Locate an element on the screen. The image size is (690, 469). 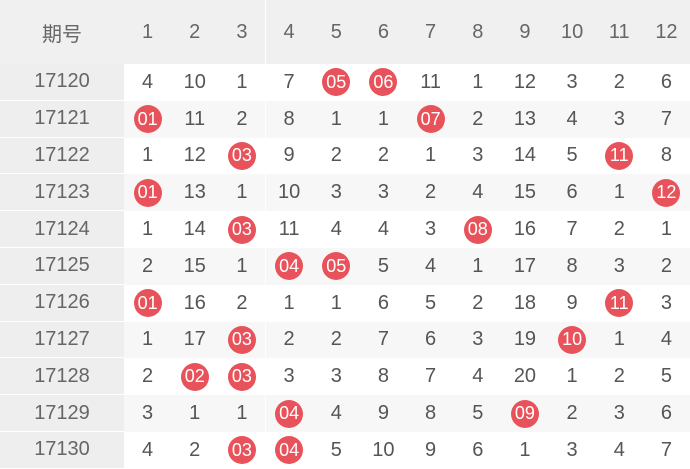
column-header: 9 is located at coordinates (525, 32).